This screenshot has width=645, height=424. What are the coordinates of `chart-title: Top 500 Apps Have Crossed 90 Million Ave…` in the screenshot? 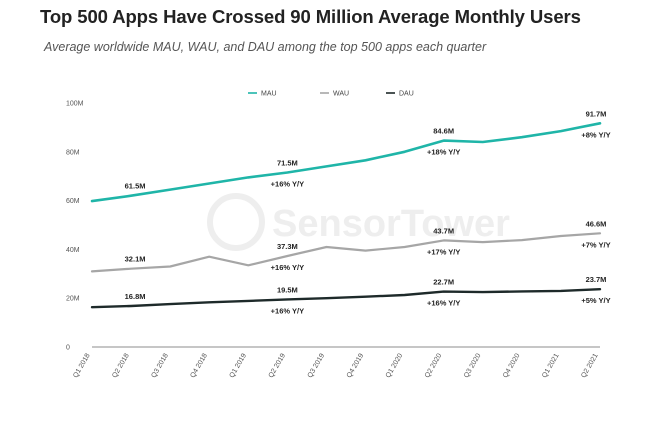 It's located at (310, 16).